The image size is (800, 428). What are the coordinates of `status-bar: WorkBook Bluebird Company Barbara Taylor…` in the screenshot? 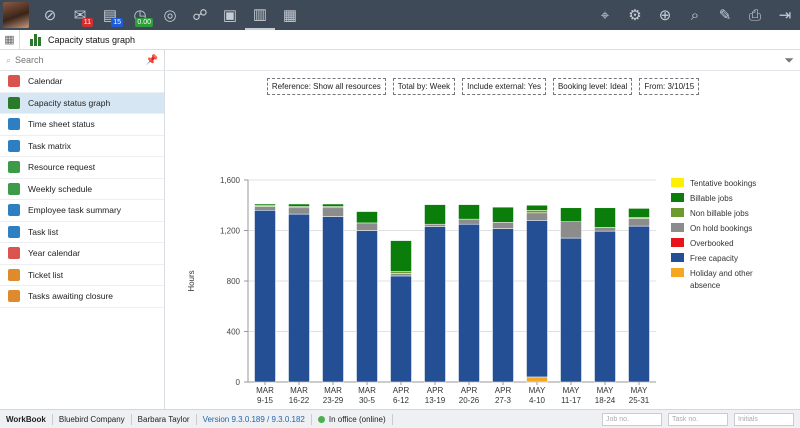 It's located at (400, 418).